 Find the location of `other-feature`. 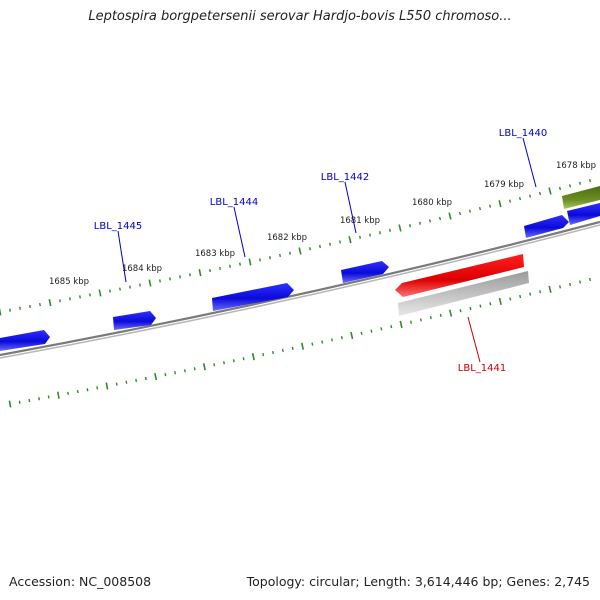

other-feature is located at coordinates (581, 197).